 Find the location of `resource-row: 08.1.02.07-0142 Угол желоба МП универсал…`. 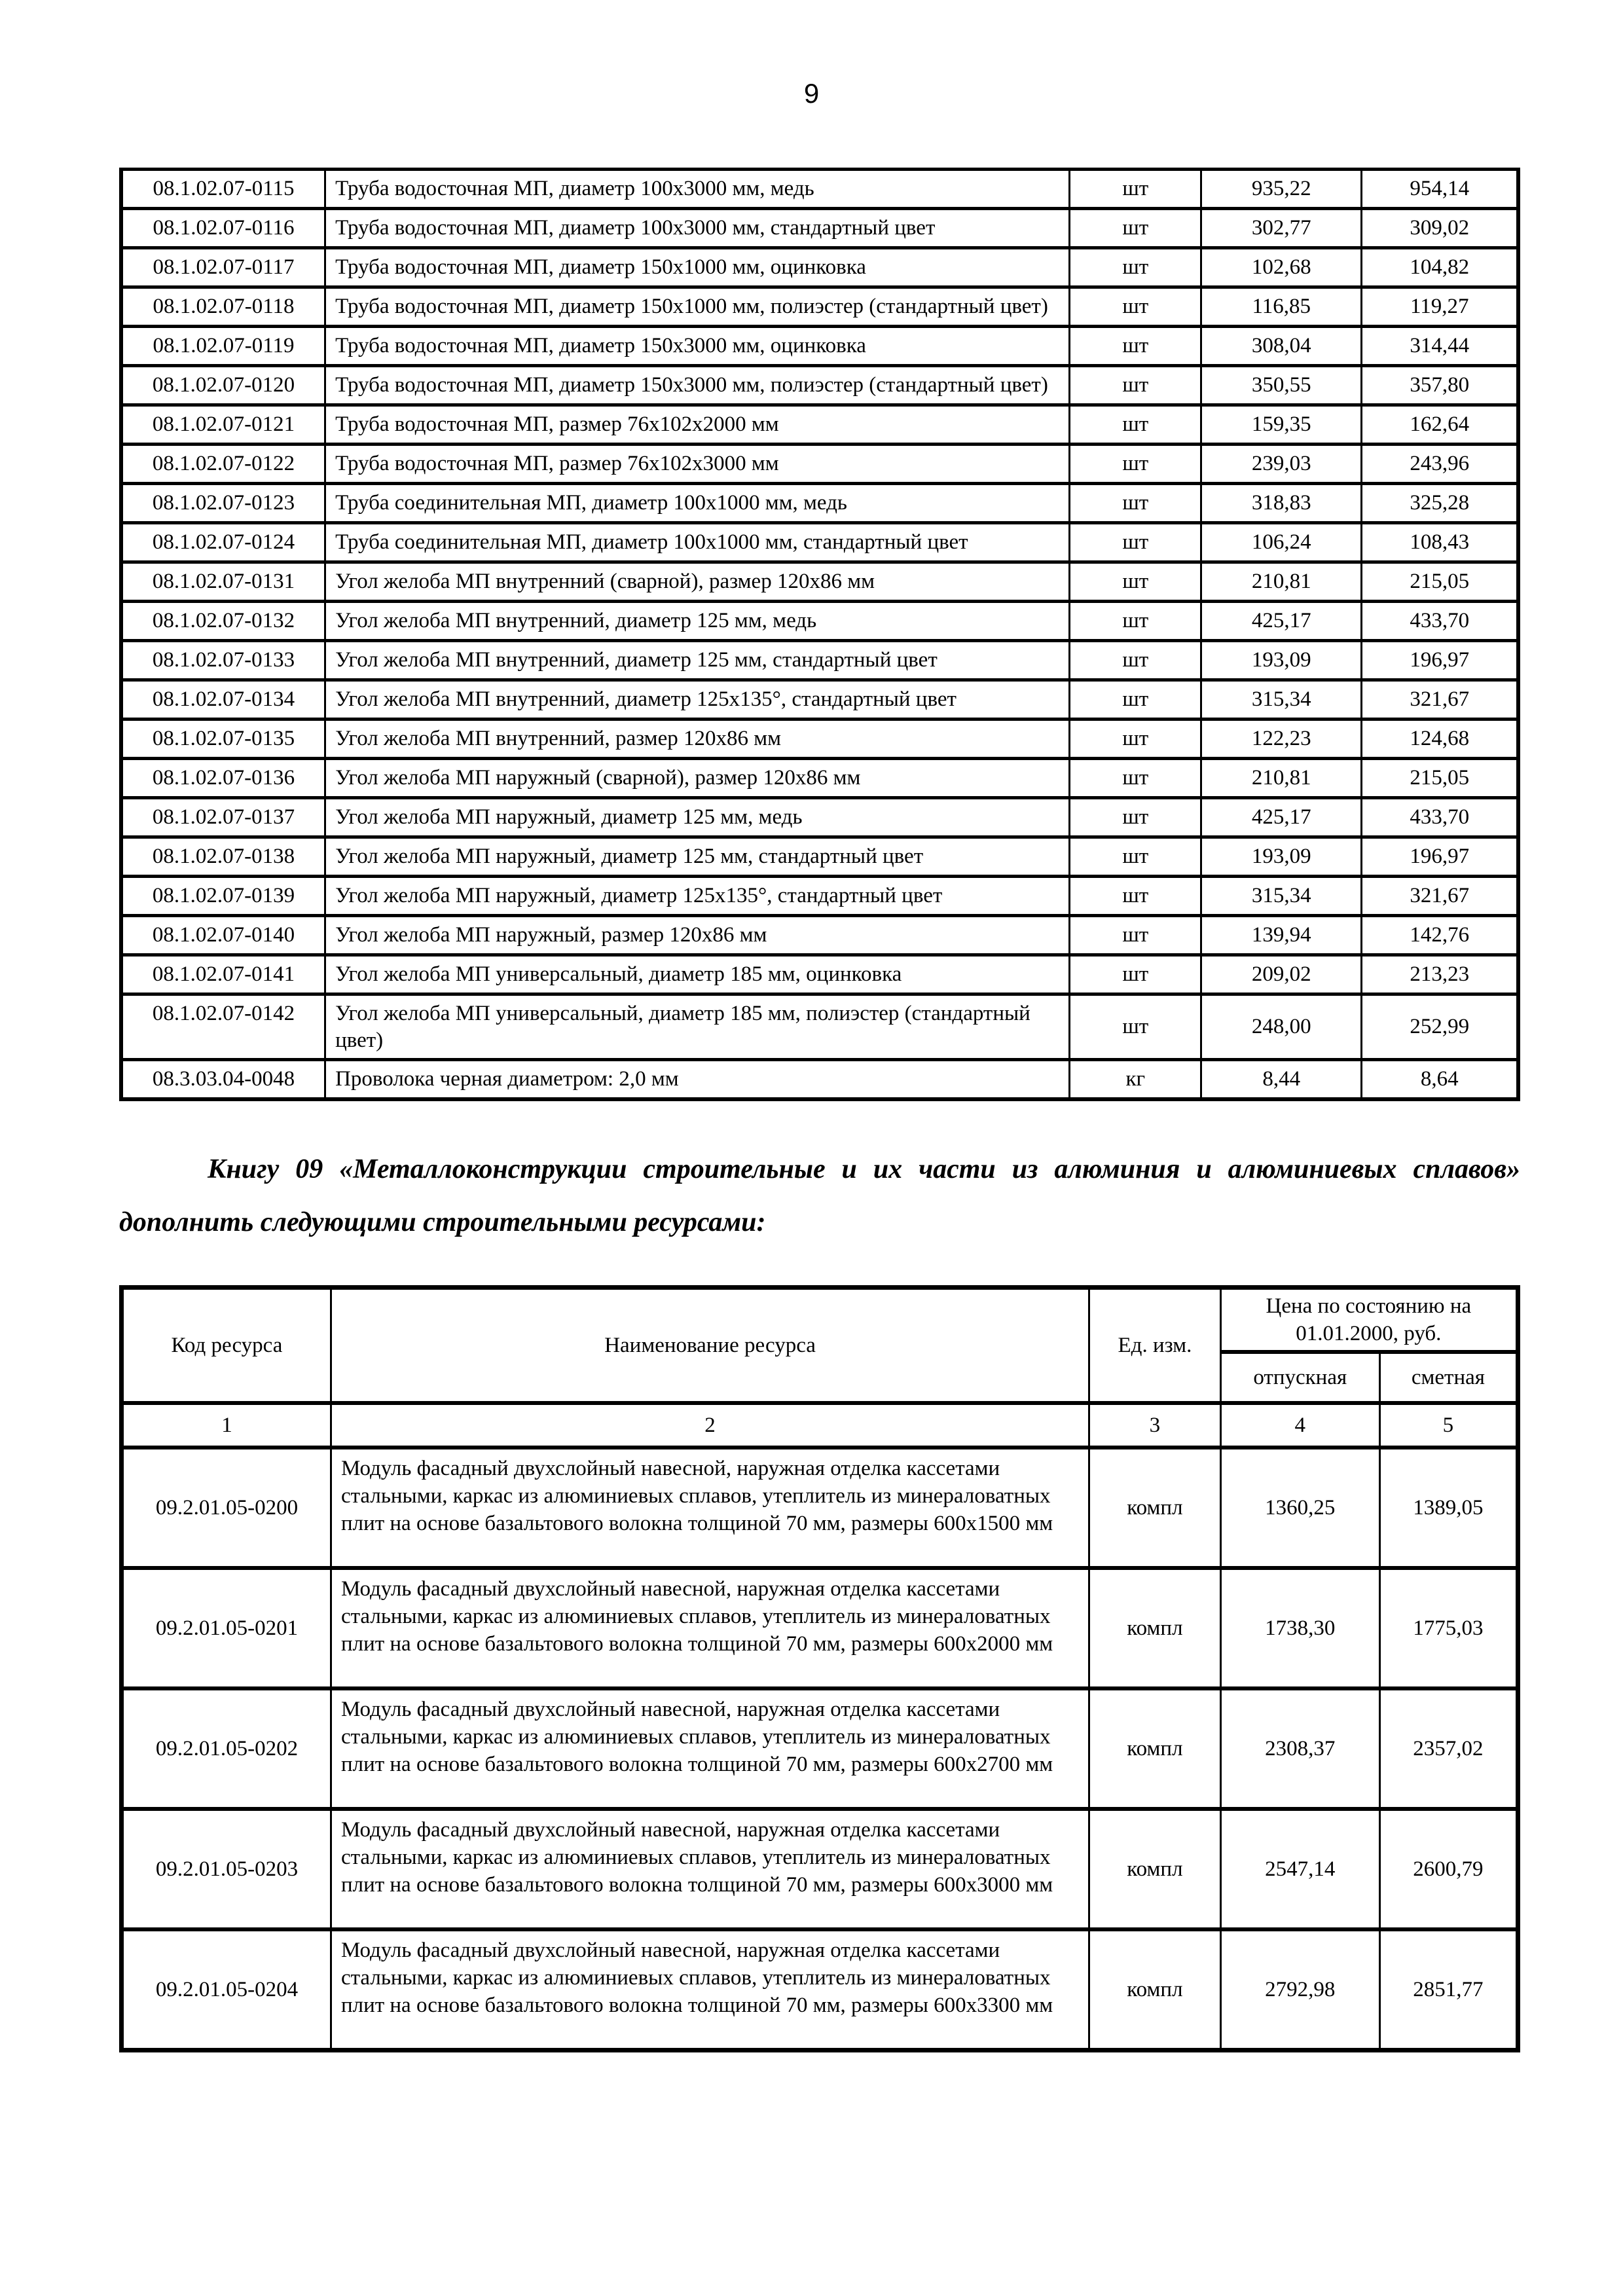

resource-row: 08.1.02.07-0142 Угол желоба МП универсал… is located at coordinates (820, 1027).